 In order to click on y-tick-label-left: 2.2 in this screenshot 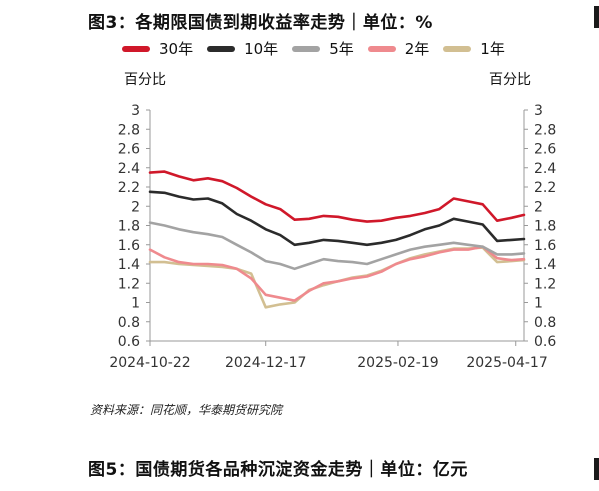, I will do `click(129, 188)`.